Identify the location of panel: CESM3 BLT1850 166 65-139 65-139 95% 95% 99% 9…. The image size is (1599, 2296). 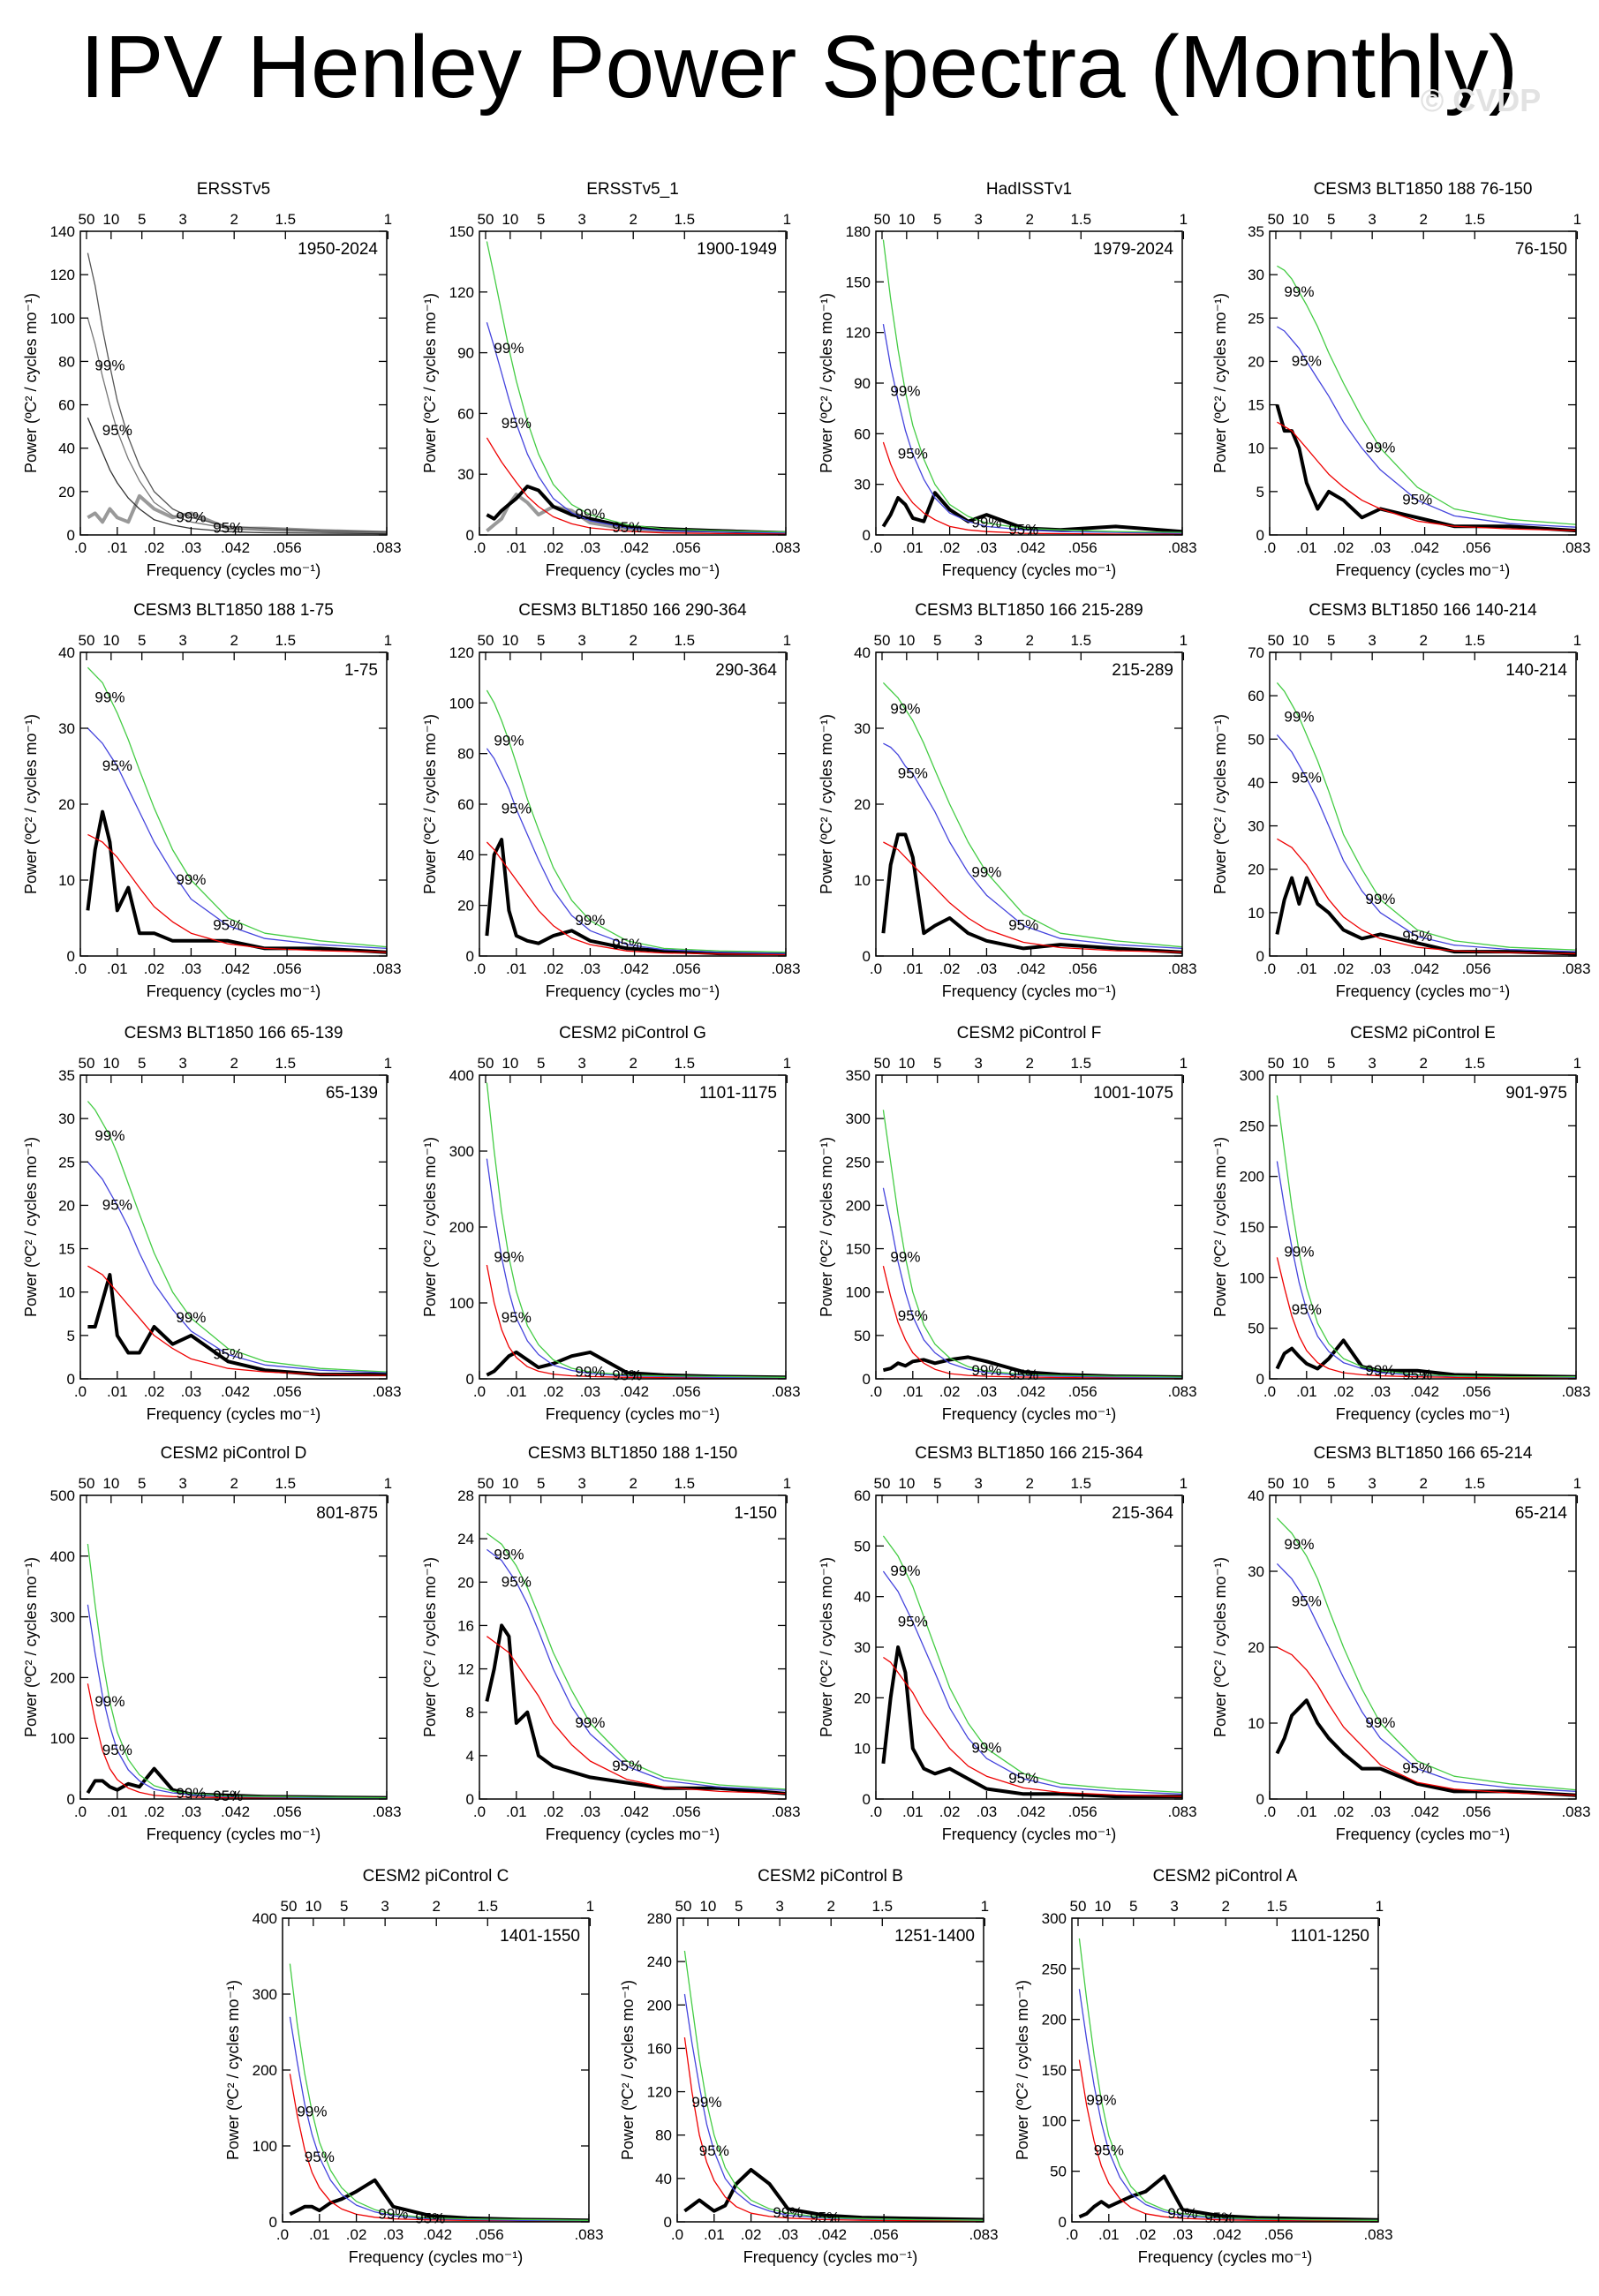
(212, 1224).